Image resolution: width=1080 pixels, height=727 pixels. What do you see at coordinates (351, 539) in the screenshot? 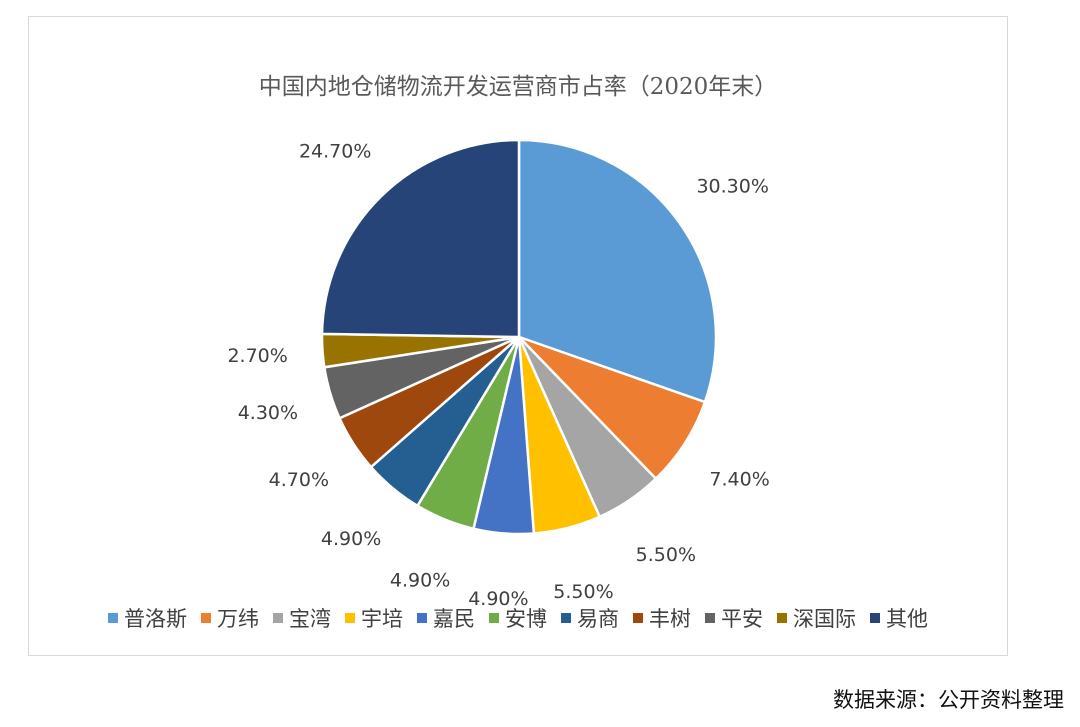
I see `slice-data-label-6: 4.90%` at bounding box center [351, 539].